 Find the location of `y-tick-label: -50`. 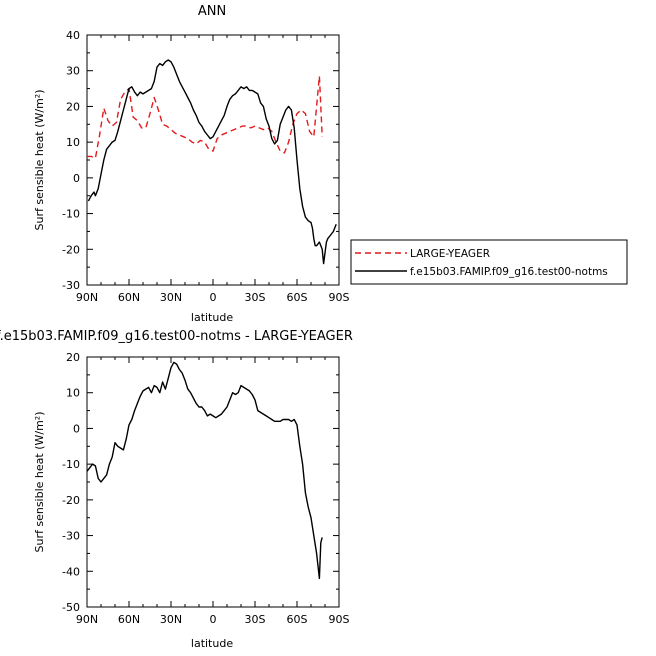

y-tick-label: -50 is located at coordinates (71, 607).